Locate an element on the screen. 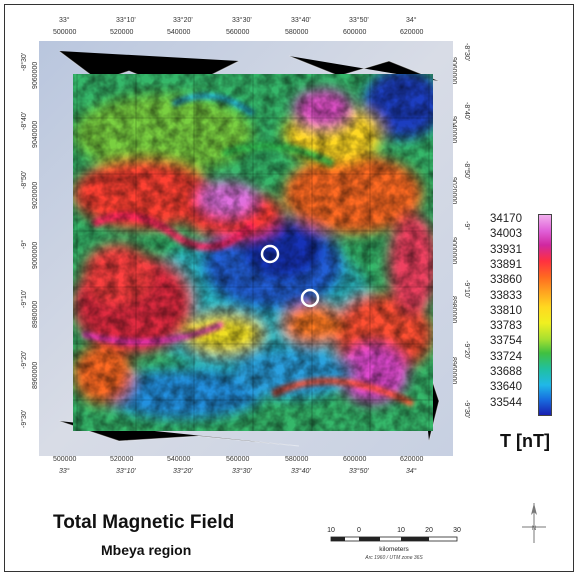 The height and width of the screenshot is (577, 579). legend-value: 33783 is located at coordinates (506, 326).